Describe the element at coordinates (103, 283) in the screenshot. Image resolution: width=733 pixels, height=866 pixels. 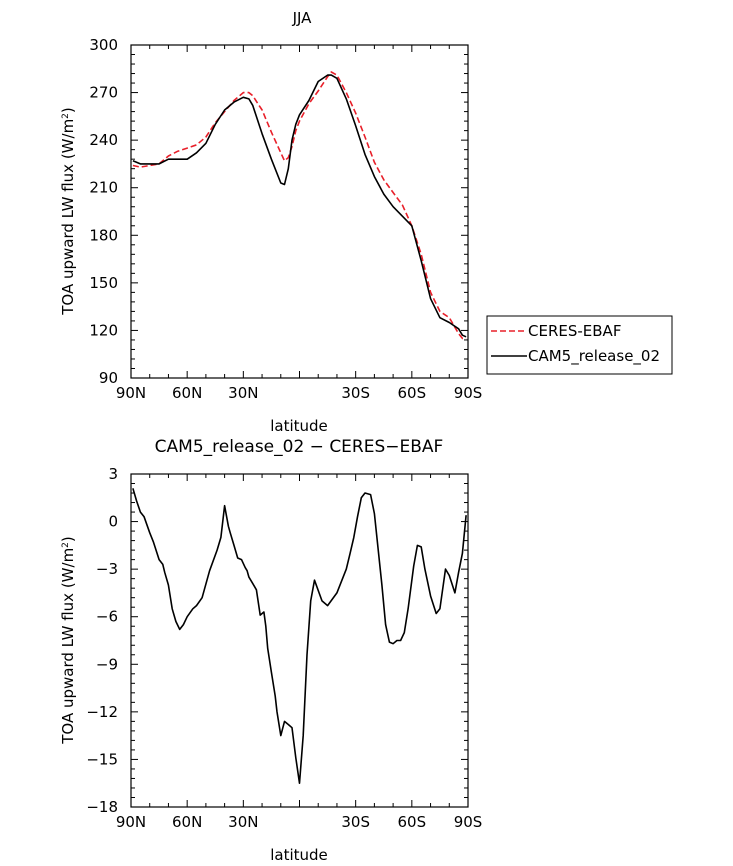
I see `top-y-tick-label: 150` at that location.